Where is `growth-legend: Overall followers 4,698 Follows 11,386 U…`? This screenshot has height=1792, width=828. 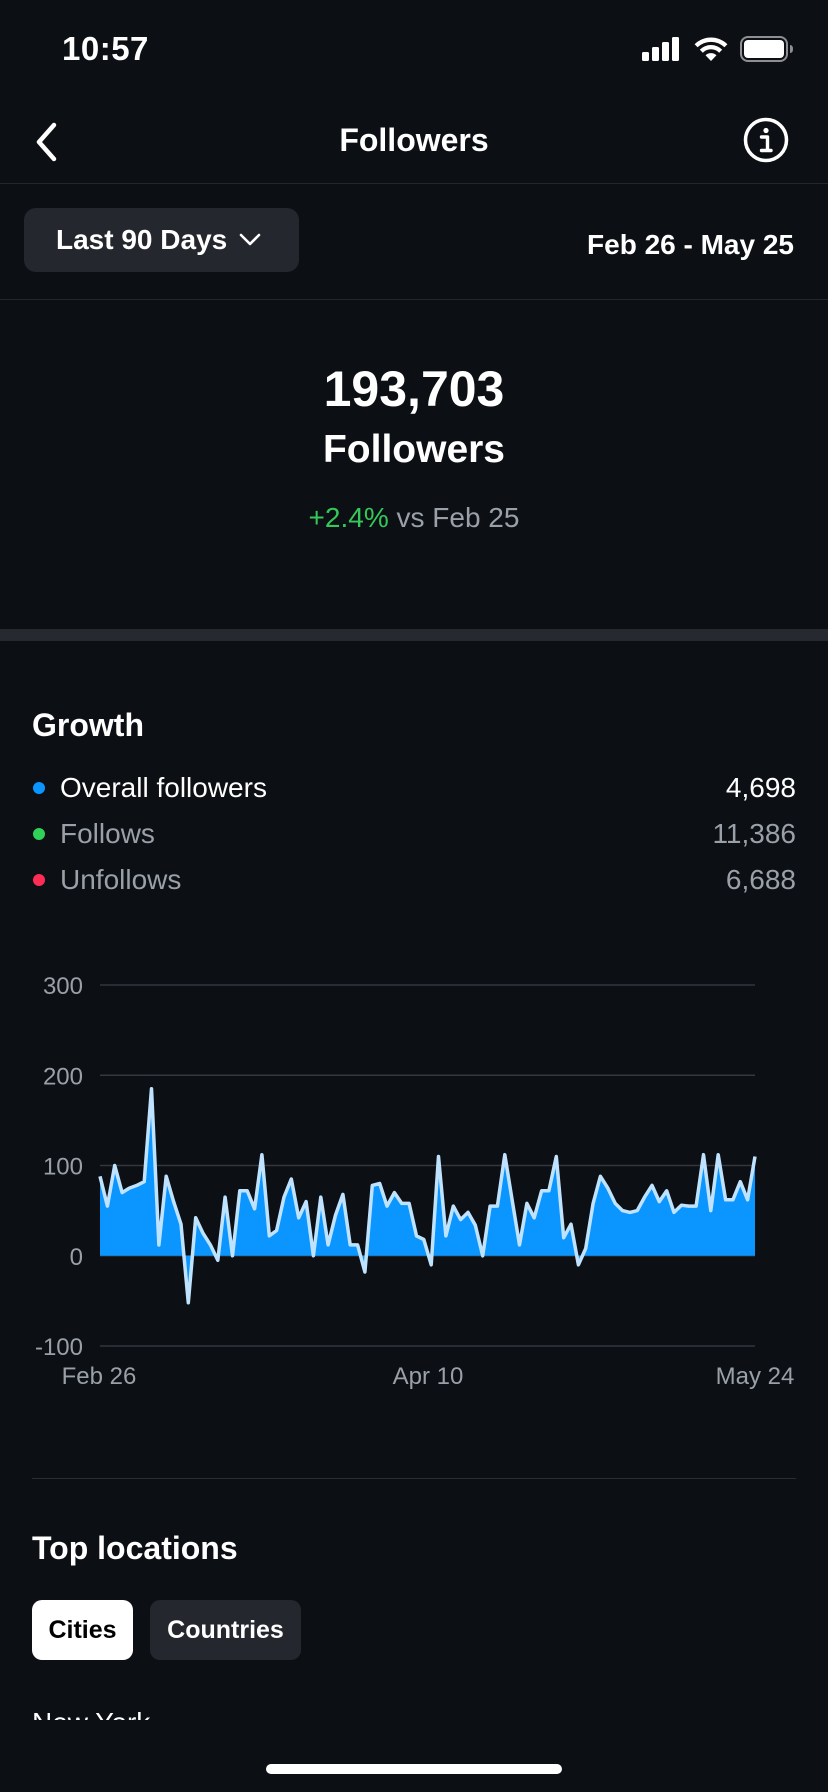 growth-legend: Overall followers 4,698 Follows 11,386 U… is located at coordinates (414, 834).